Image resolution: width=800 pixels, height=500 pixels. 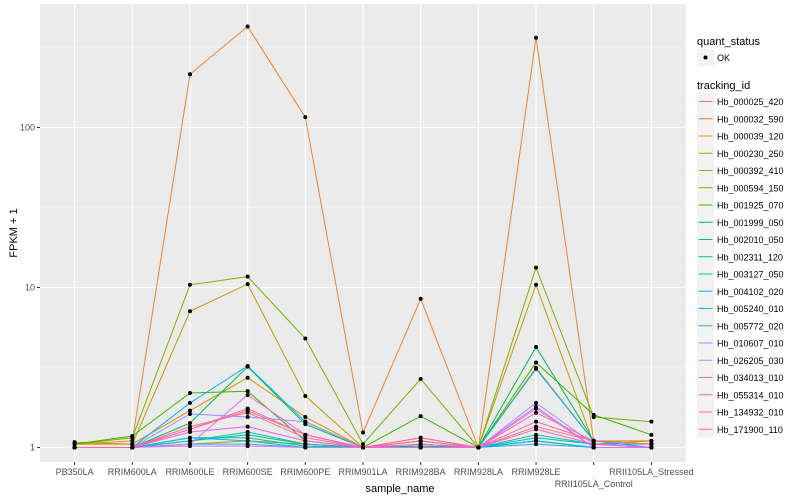 I want to click on legend-point-ok, so click(x=705, y=57).